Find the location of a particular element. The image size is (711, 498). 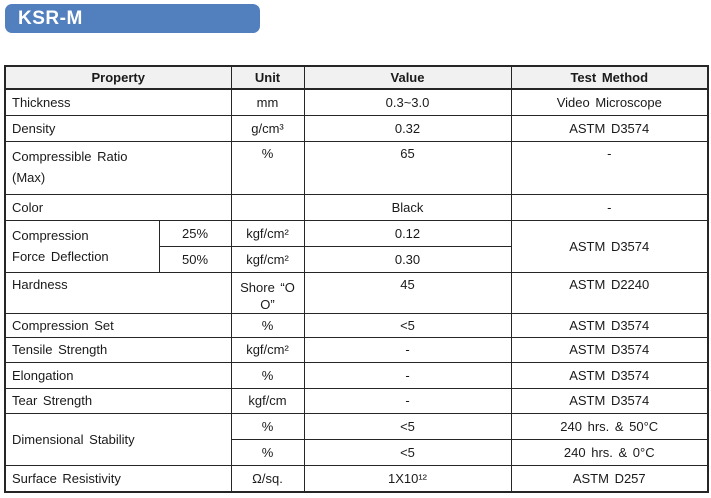

cell-dimensional-stability-1-unit: % is located at coordinates (267, 426).